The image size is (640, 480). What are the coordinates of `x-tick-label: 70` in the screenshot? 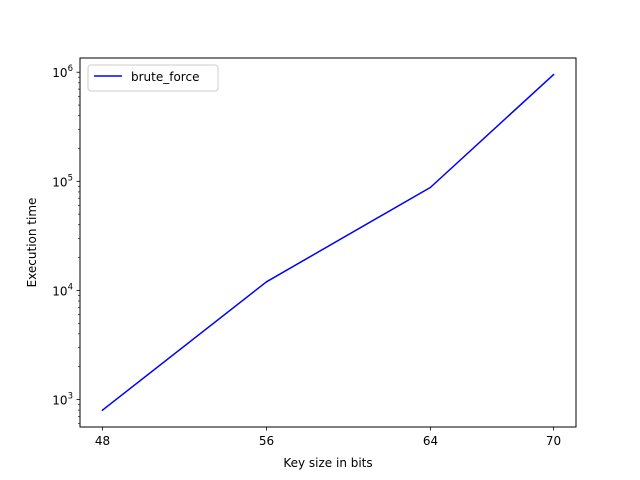 It's located at (553, 441).